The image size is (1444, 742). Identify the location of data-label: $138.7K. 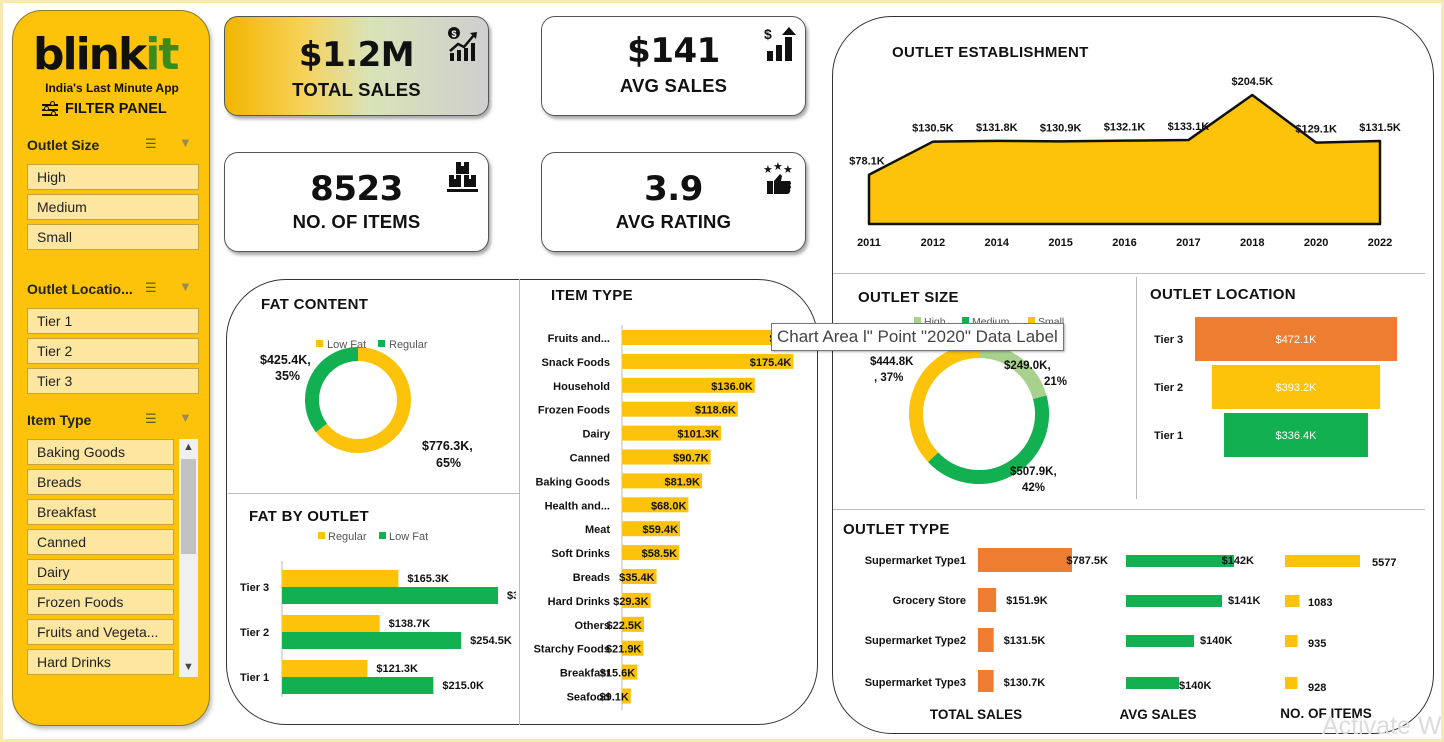
(410, 624).